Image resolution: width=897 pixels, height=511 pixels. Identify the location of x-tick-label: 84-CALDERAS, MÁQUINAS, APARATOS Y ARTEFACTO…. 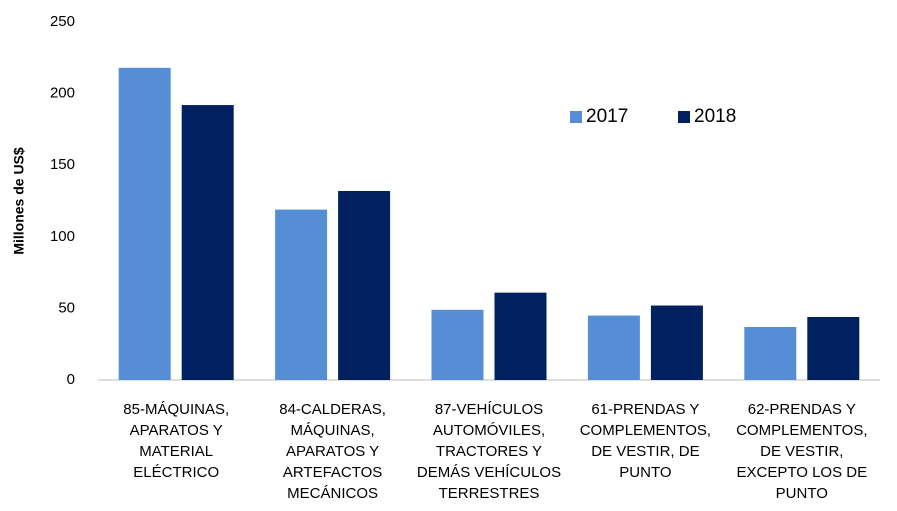
(332, 451).